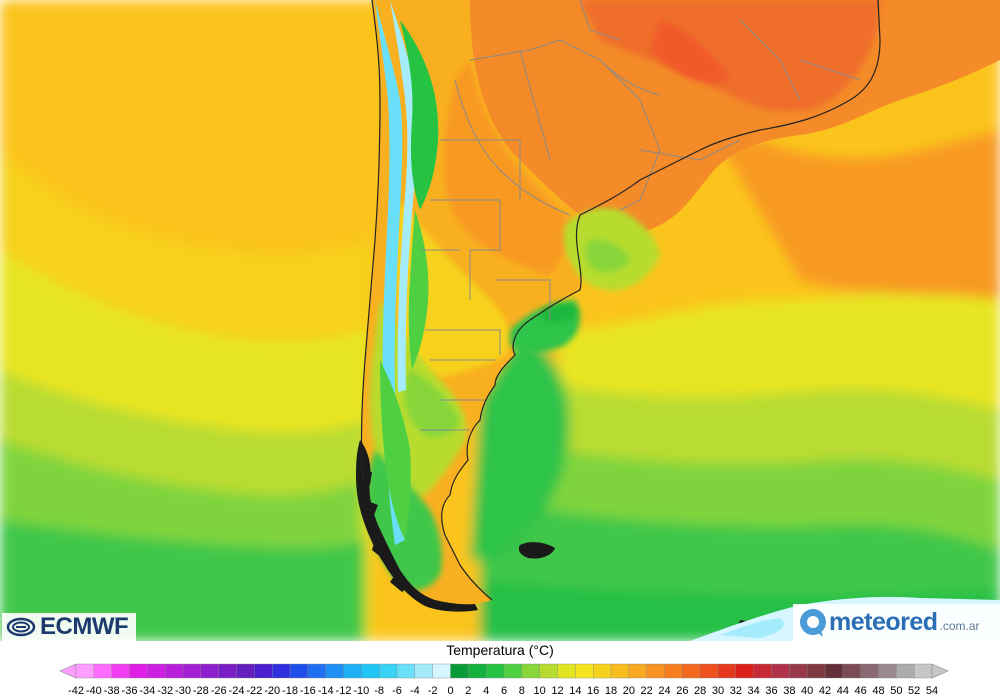 The width and height of the screenshot is (1000, 700). Describe the element at coordinates (896, 691) in the screenshot. I see `legend-tick-label: 50` at that location.